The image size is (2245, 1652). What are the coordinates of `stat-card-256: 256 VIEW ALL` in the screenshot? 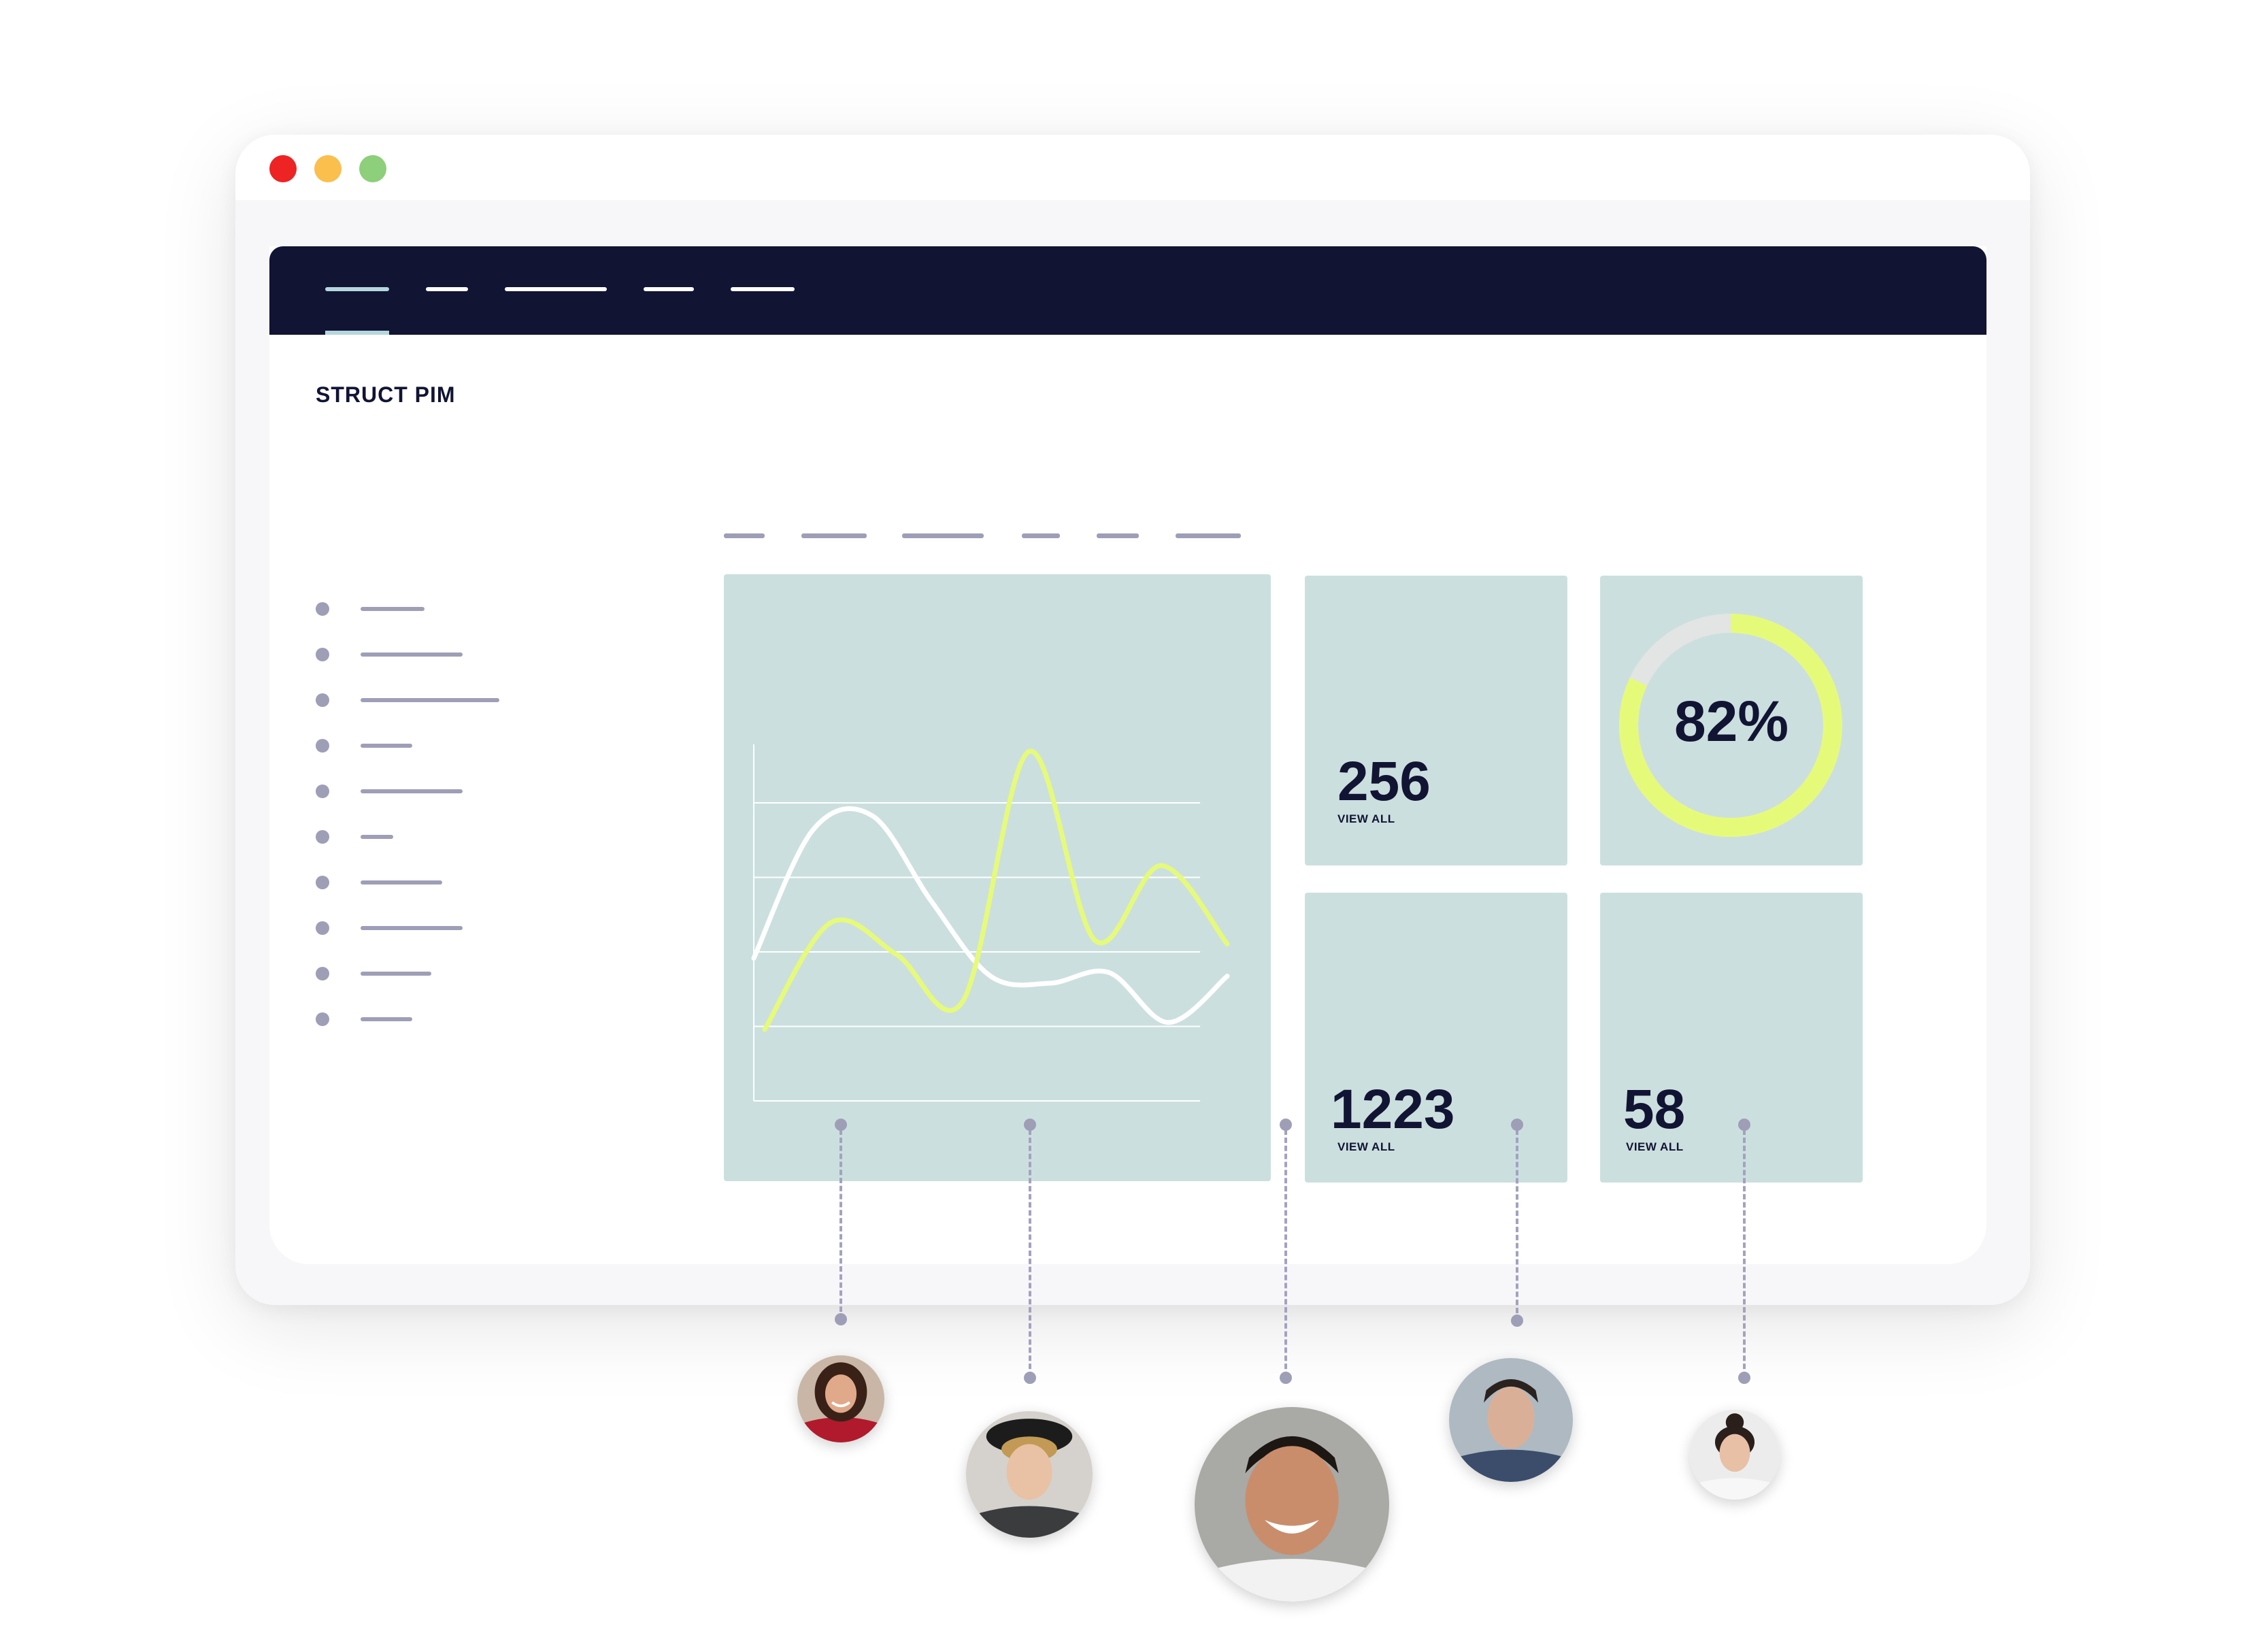 It's located at (1436, 720).